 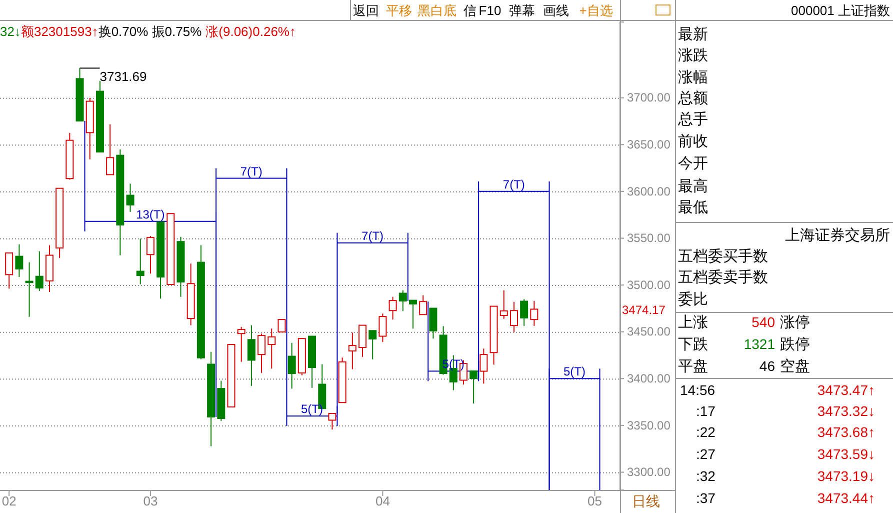 What do you see at coordinates (723, 277) in the screenshot?
I see `text: 五档委卖手数` at bounding box center [723, 277].